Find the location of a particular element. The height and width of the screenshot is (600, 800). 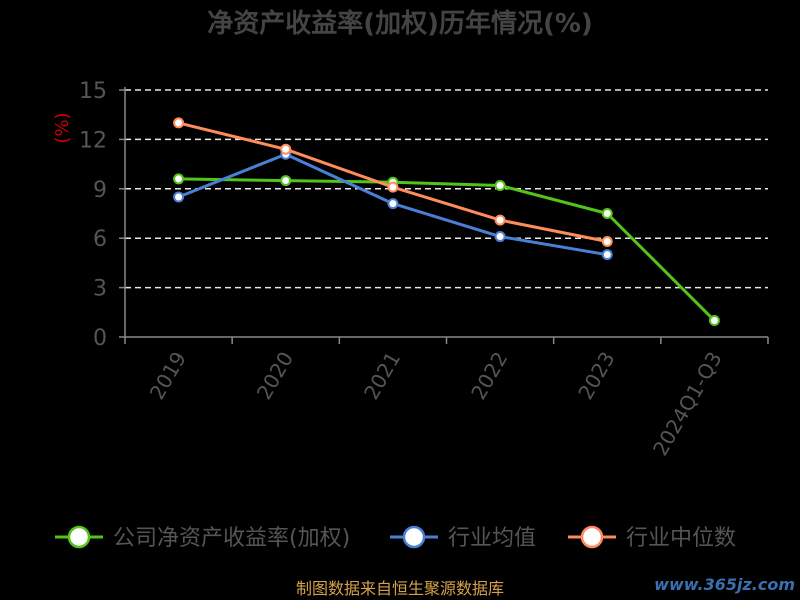

watermark: www.365jz.com is located at coordinates (724, 584).